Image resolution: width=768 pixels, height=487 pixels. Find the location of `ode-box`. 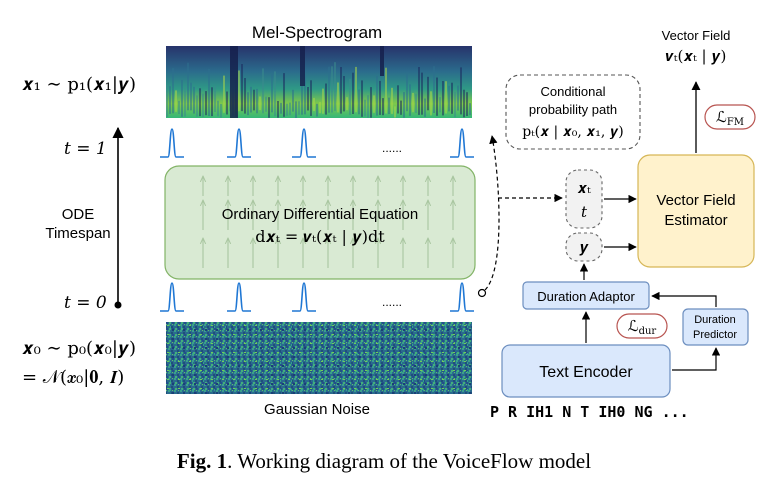

ode-box is located at coordinates (320, 222).